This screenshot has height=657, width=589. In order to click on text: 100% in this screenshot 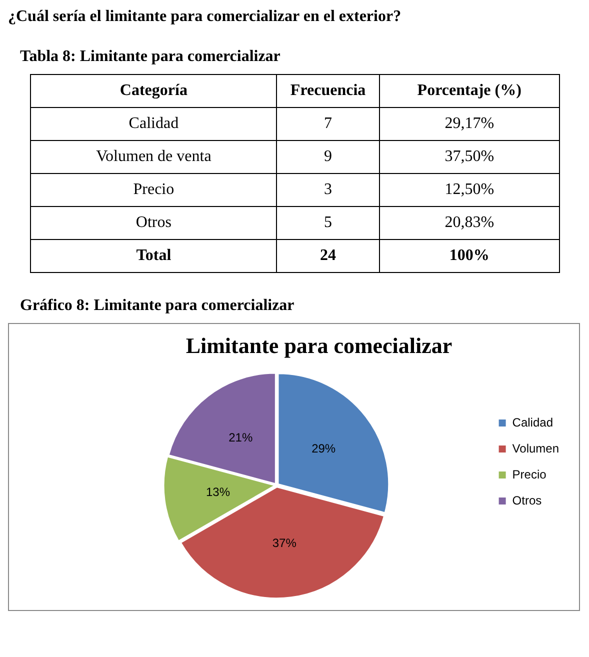, I will do `click(469, 256)`.